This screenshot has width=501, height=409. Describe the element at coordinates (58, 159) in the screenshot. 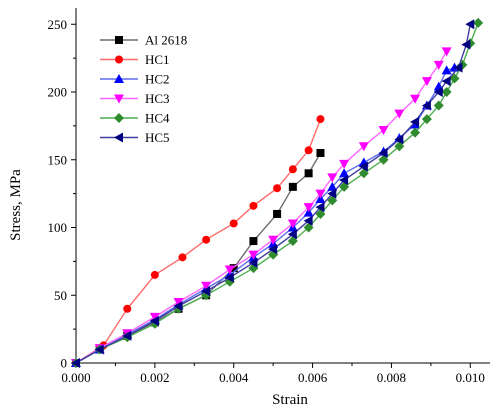

I see `y-tick-label: 150` at that location.